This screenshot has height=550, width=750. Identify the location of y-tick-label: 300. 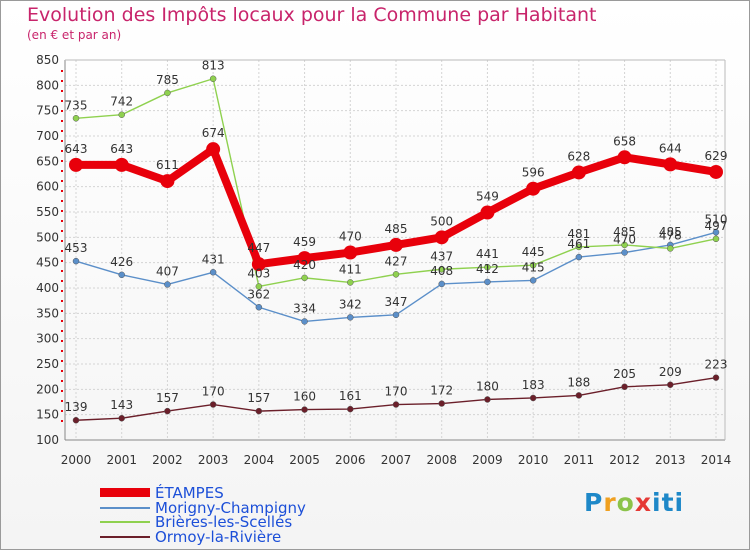
(47, 339).